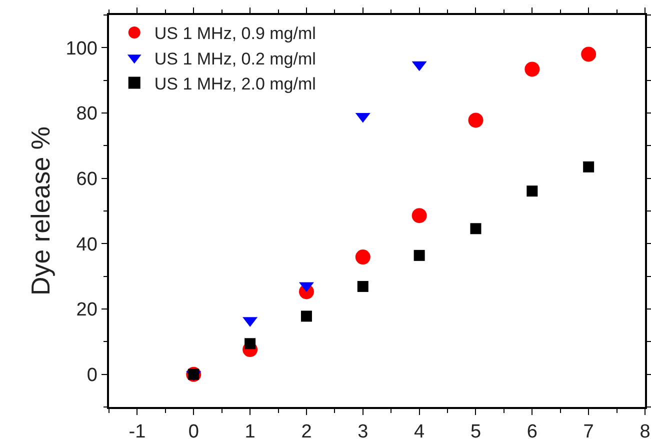 This screenshot has height=439, width=651. I want to click on y-tick-label: 60, so click(87, 179).